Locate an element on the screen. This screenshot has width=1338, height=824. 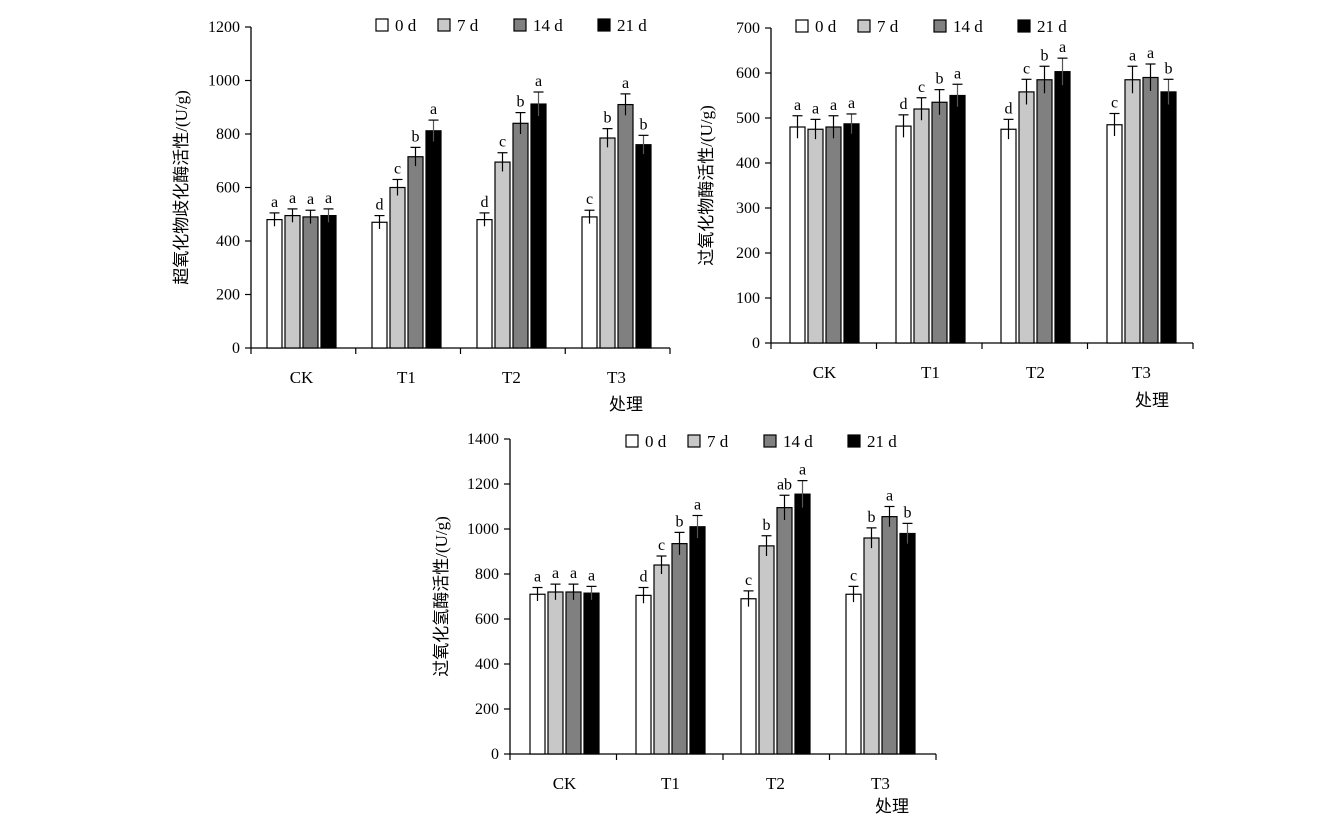
x-tick-label: T1 is located at coordinates (930, 372).